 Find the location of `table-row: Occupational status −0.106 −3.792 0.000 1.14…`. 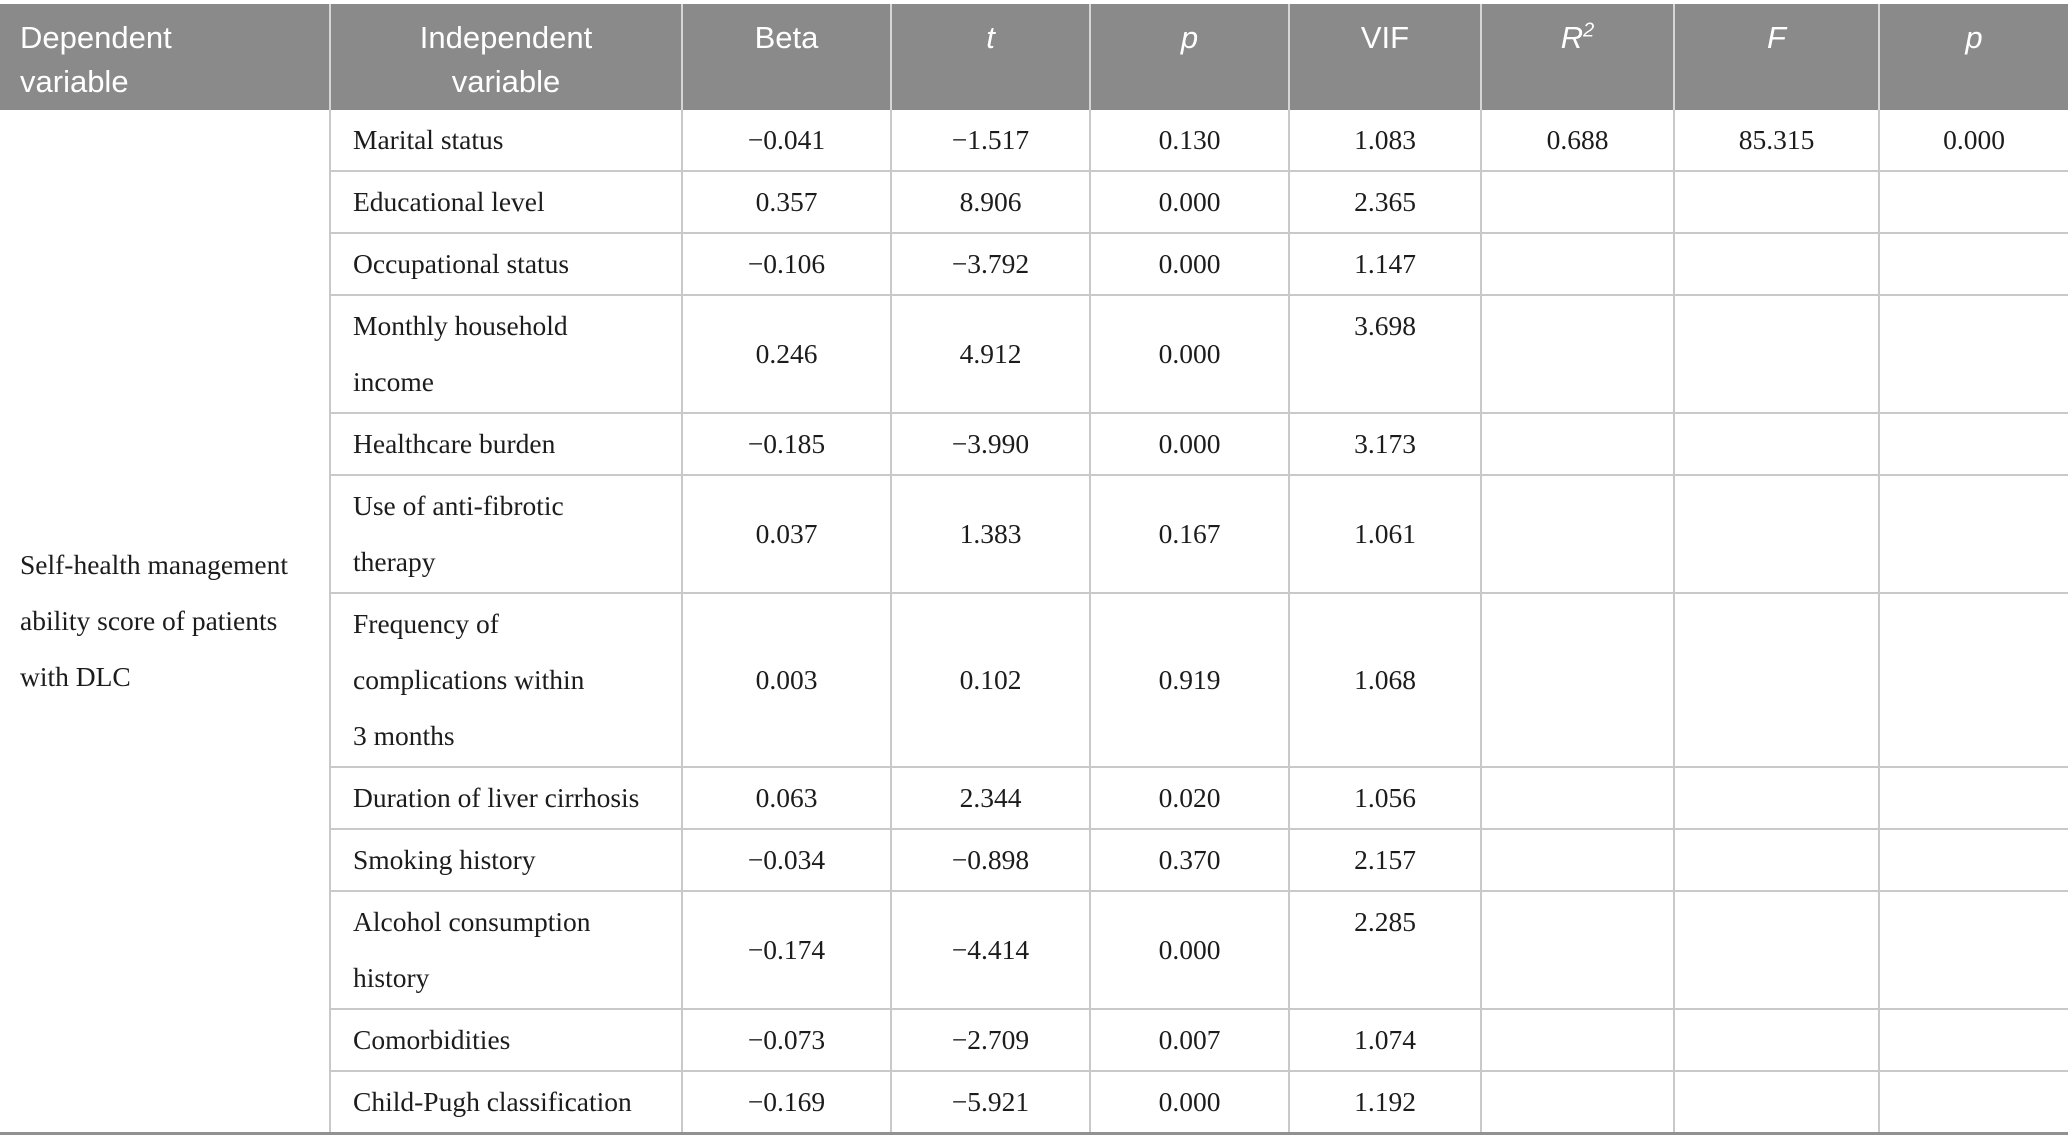

table-row: Occupational status −0.106 −3.792 0.000 1.14… is located at coordinates (1034, 264).